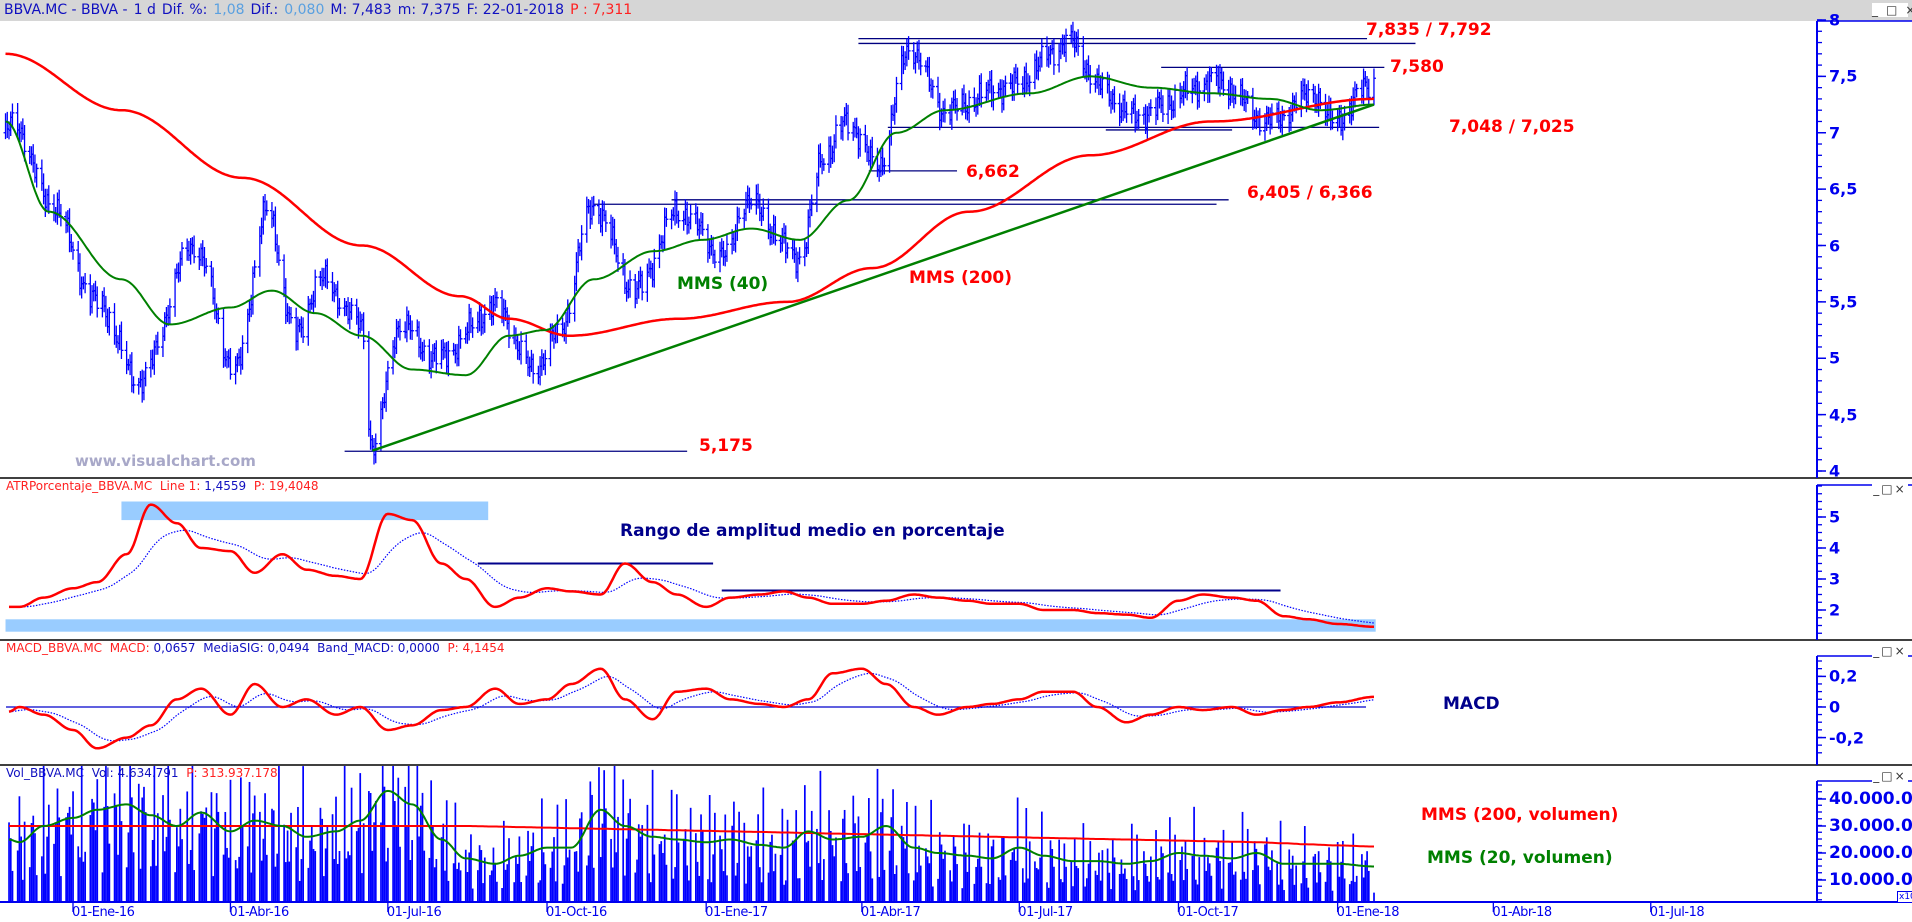 This screenshot has width=1912, height=922. I want to click on price-tick-label: 4, so click(1835, 471).